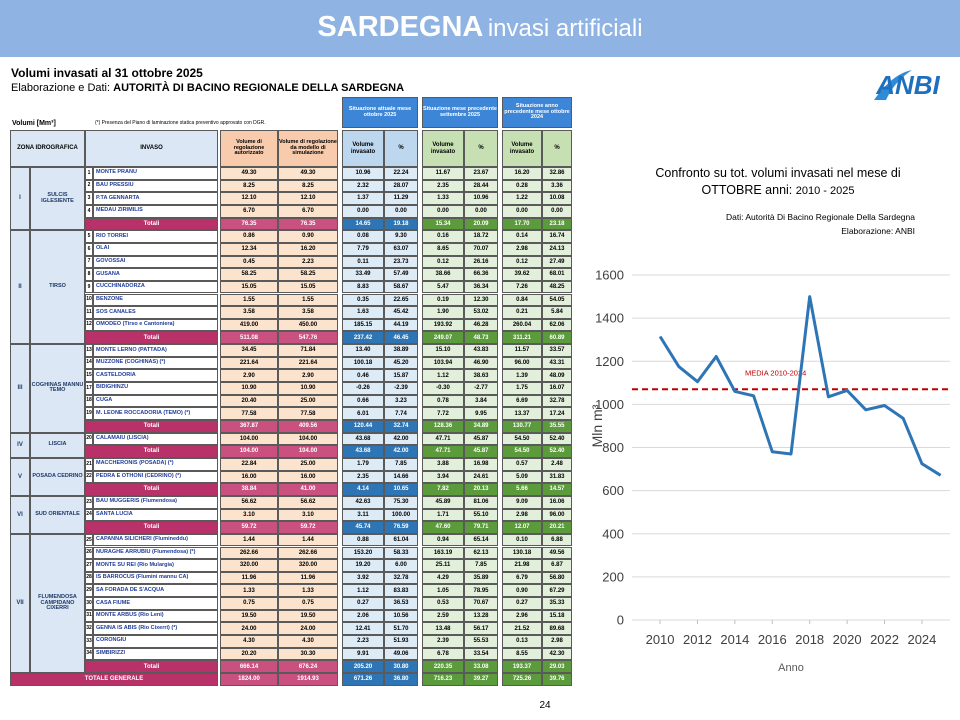 The image size is (960, 720). Describe the element at coordinates (89, 603) in the screenshot. I see `reservoir-number: 30` at that location.